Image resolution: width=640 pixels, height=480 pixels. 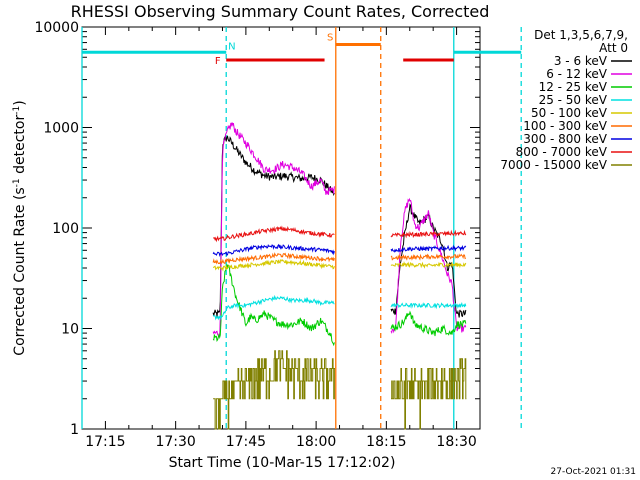 I want to click on y-label-sup1: -1, so click(x=17, y=182).